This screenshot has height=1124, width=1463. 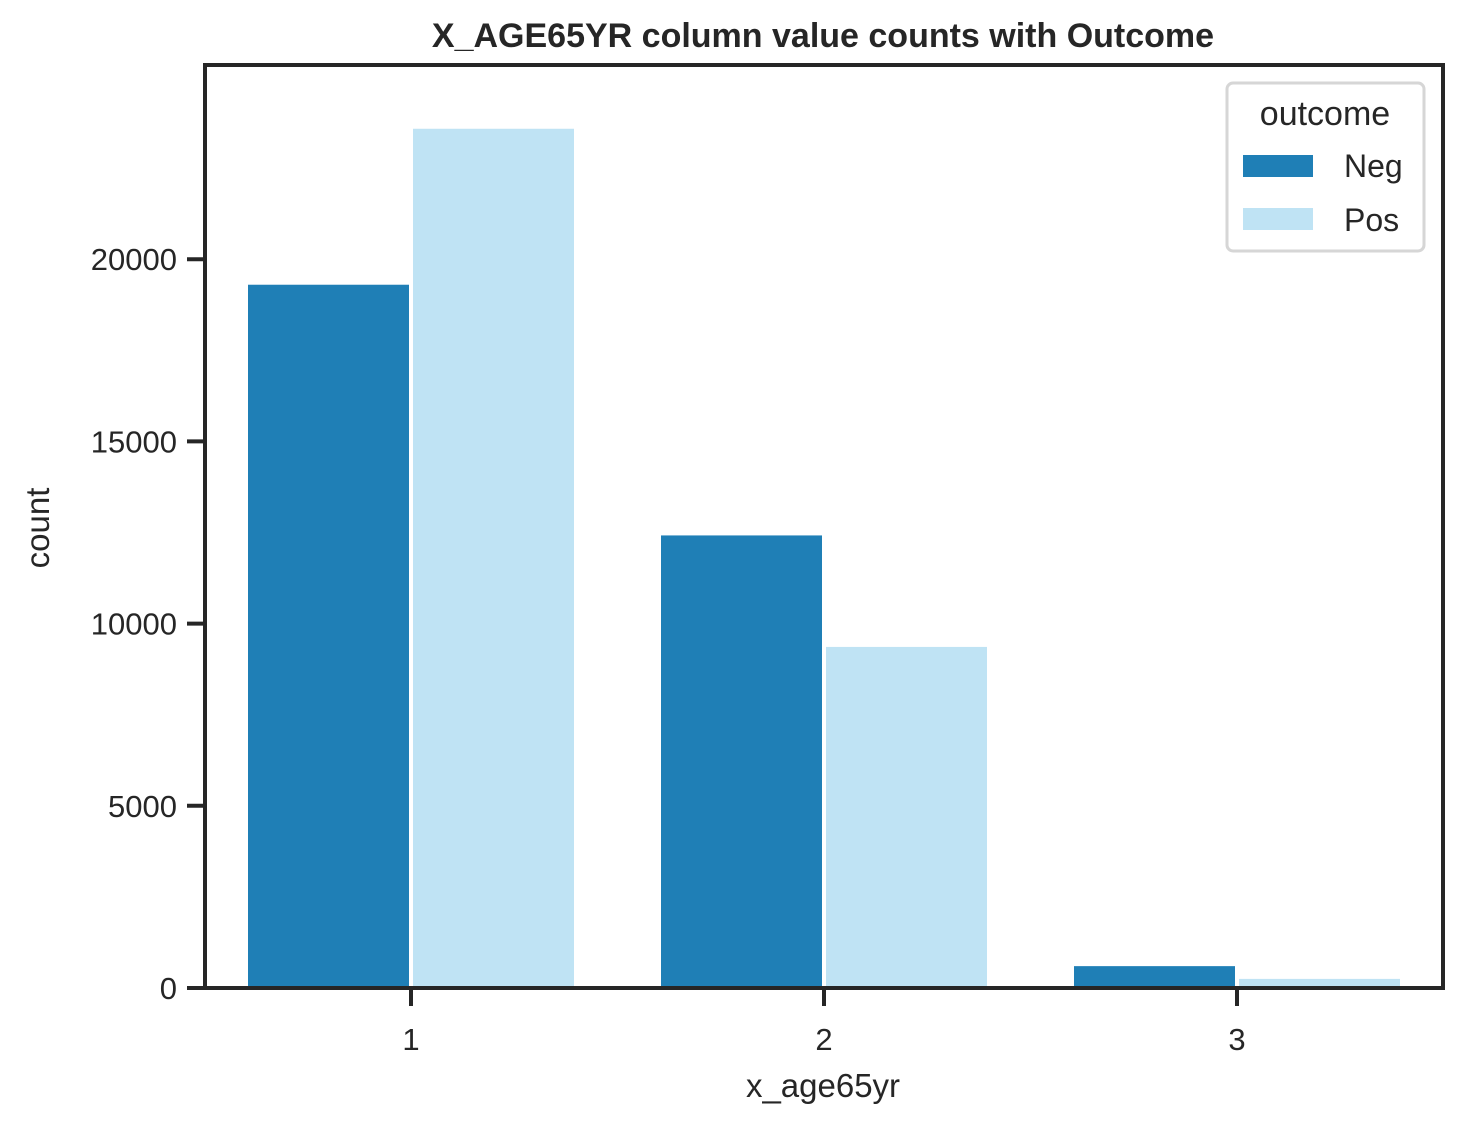 What do you see at coordinates (168, 988) in the screenshot?
I see `y-tick-label-0: 0` at bounding box center [168, 988].